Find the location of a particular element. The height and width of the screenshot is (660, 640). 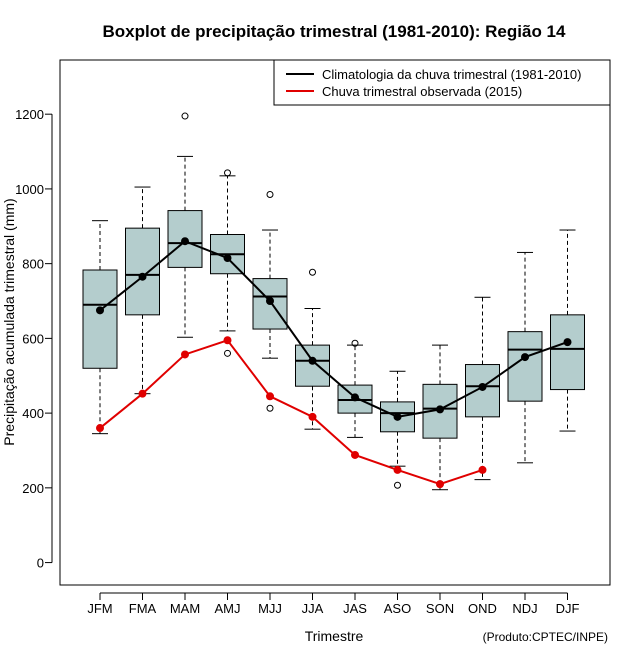

y-tick-label: 600 is located at coordinates (33, 338).